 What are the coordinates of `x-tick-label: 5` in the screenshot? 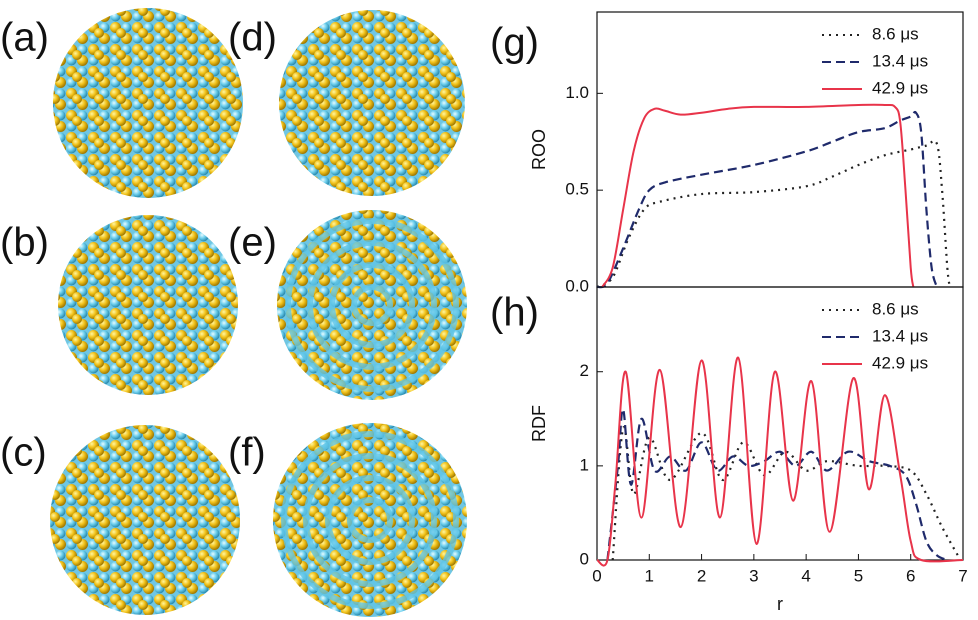 It's located at (858, 575).